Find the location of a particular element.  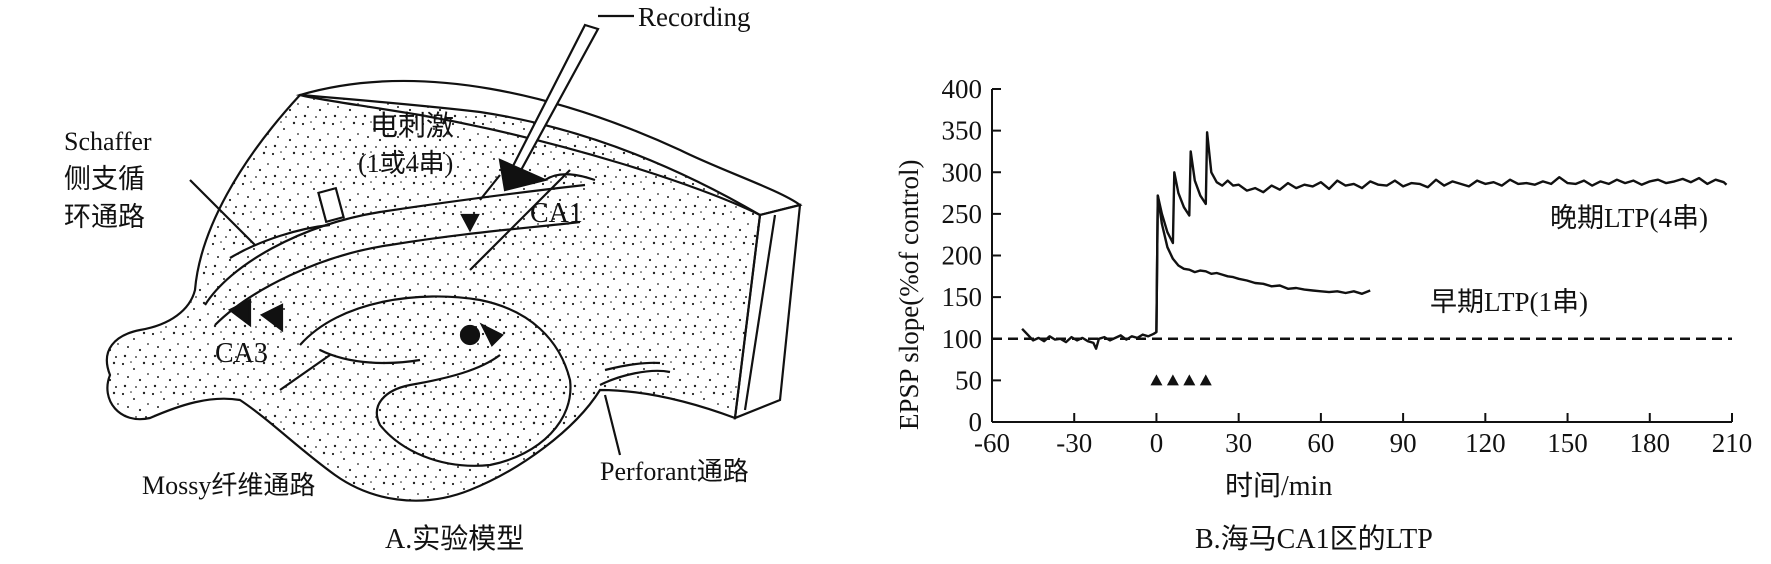

stimulating-electrode is located at coordinates (331, 205).